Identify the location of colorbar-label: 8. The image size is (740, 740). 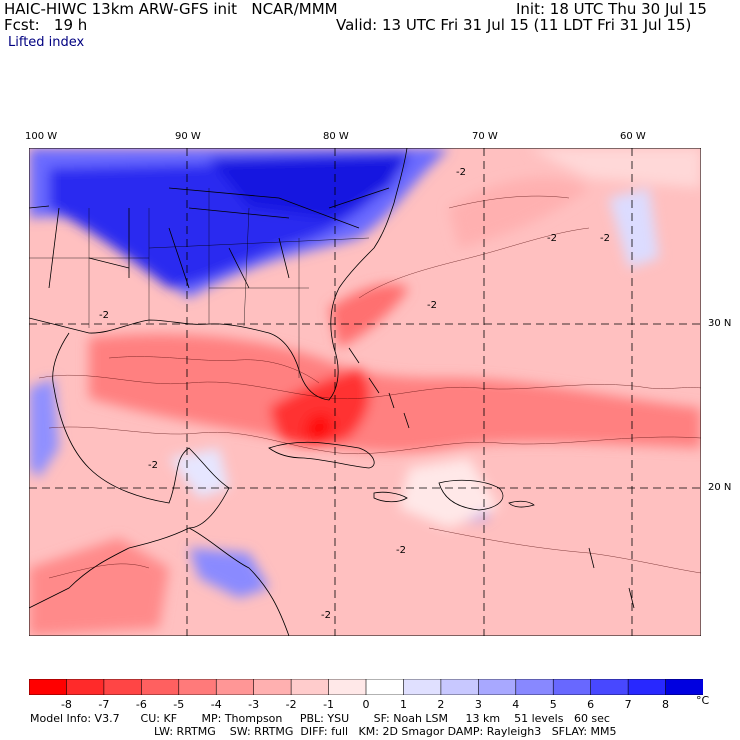
(666, 704).